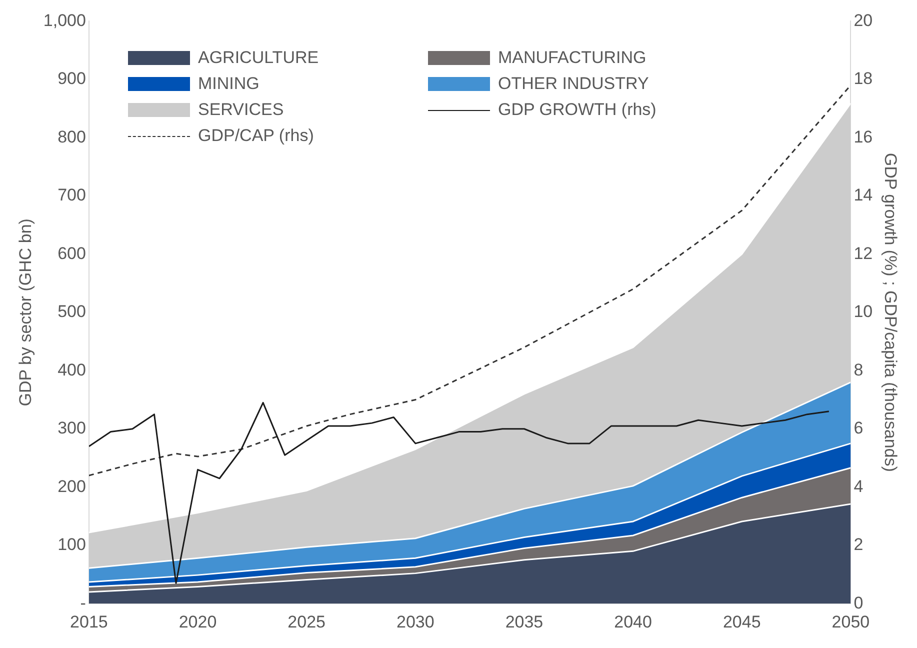 This screenshot has height=648, width=917. Describe the element at coordinates (633, 622) in the screenshot. I see `x-tick-label: 2040` at that location.